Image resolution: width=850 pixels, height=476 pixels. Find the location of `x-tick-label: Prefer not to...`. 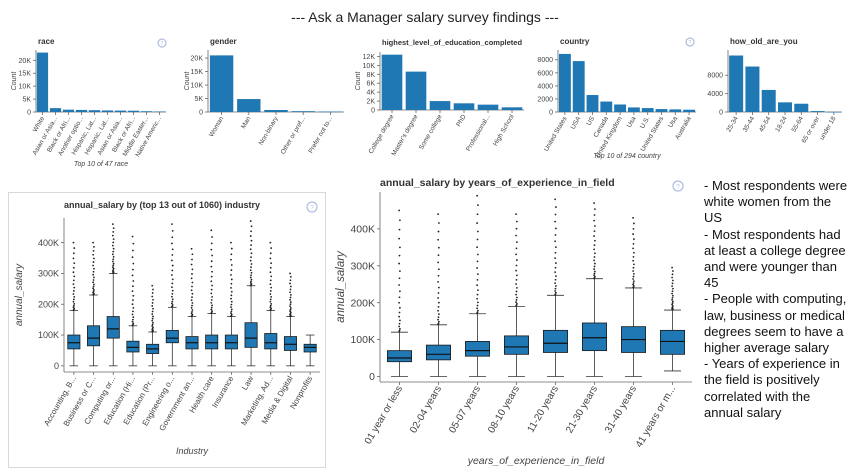

x-tick-label: Prefer not to... is located at coordinates (320, 134).